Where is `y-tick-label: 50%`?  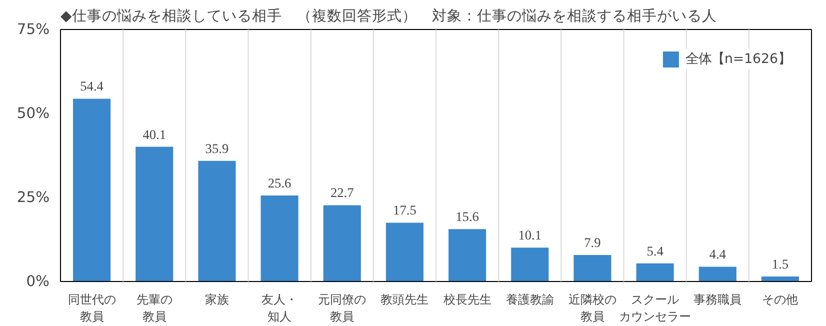
y-tick-label: 50% is located at coordinates (33, 113).